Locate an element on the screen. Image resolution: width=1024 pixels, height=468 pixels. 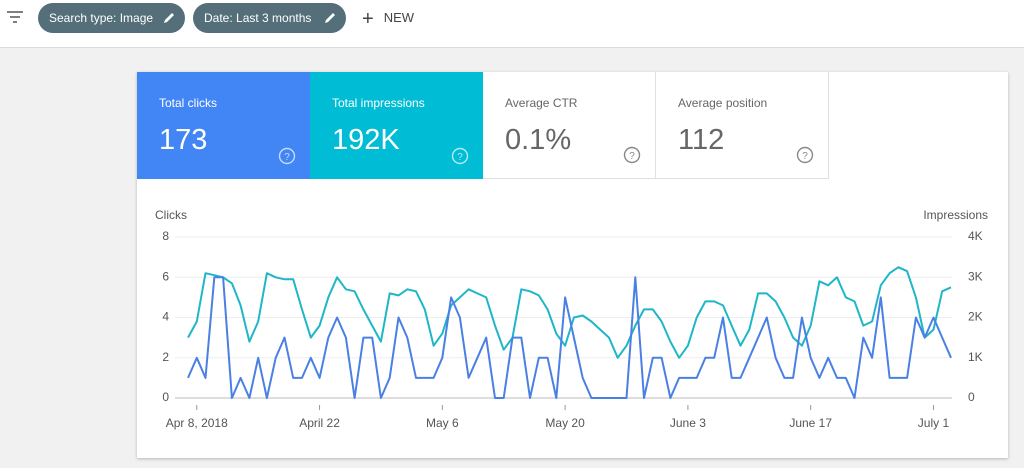
filter-chip: Date: Last 3 months is located at coordinates (269, 18).